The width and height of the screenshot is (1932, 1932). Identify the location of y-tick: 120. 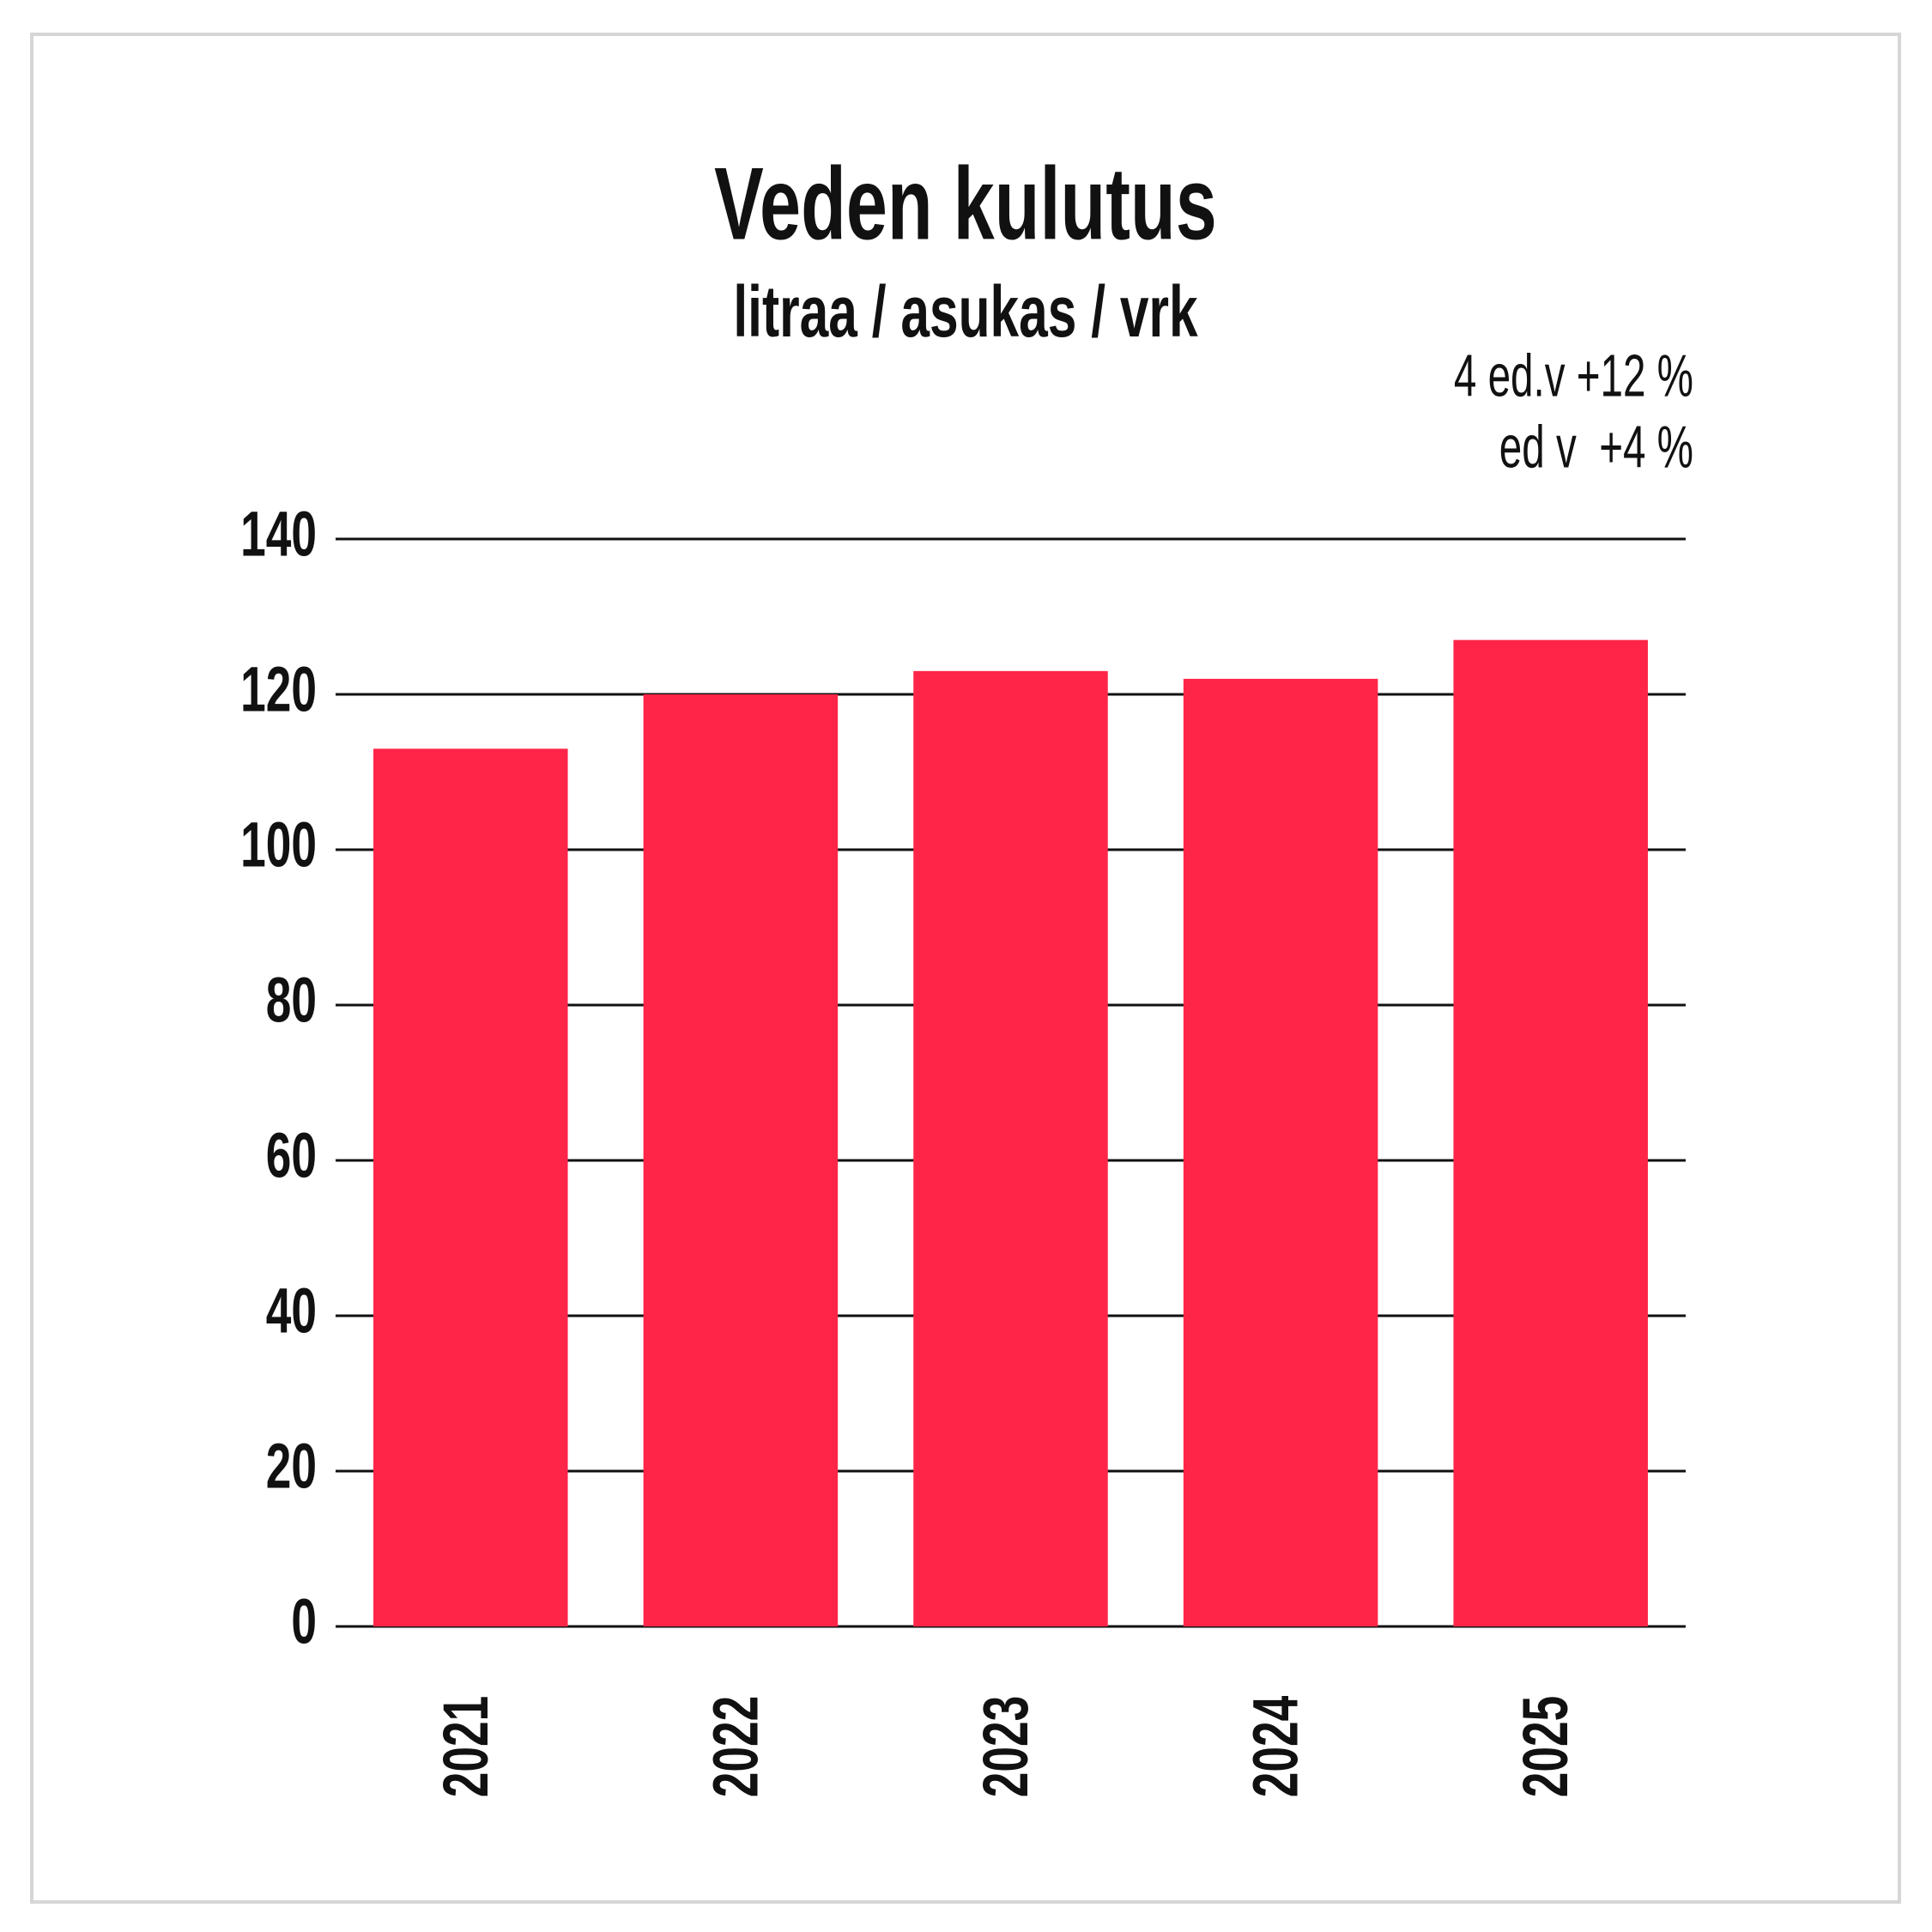
(278, 690).